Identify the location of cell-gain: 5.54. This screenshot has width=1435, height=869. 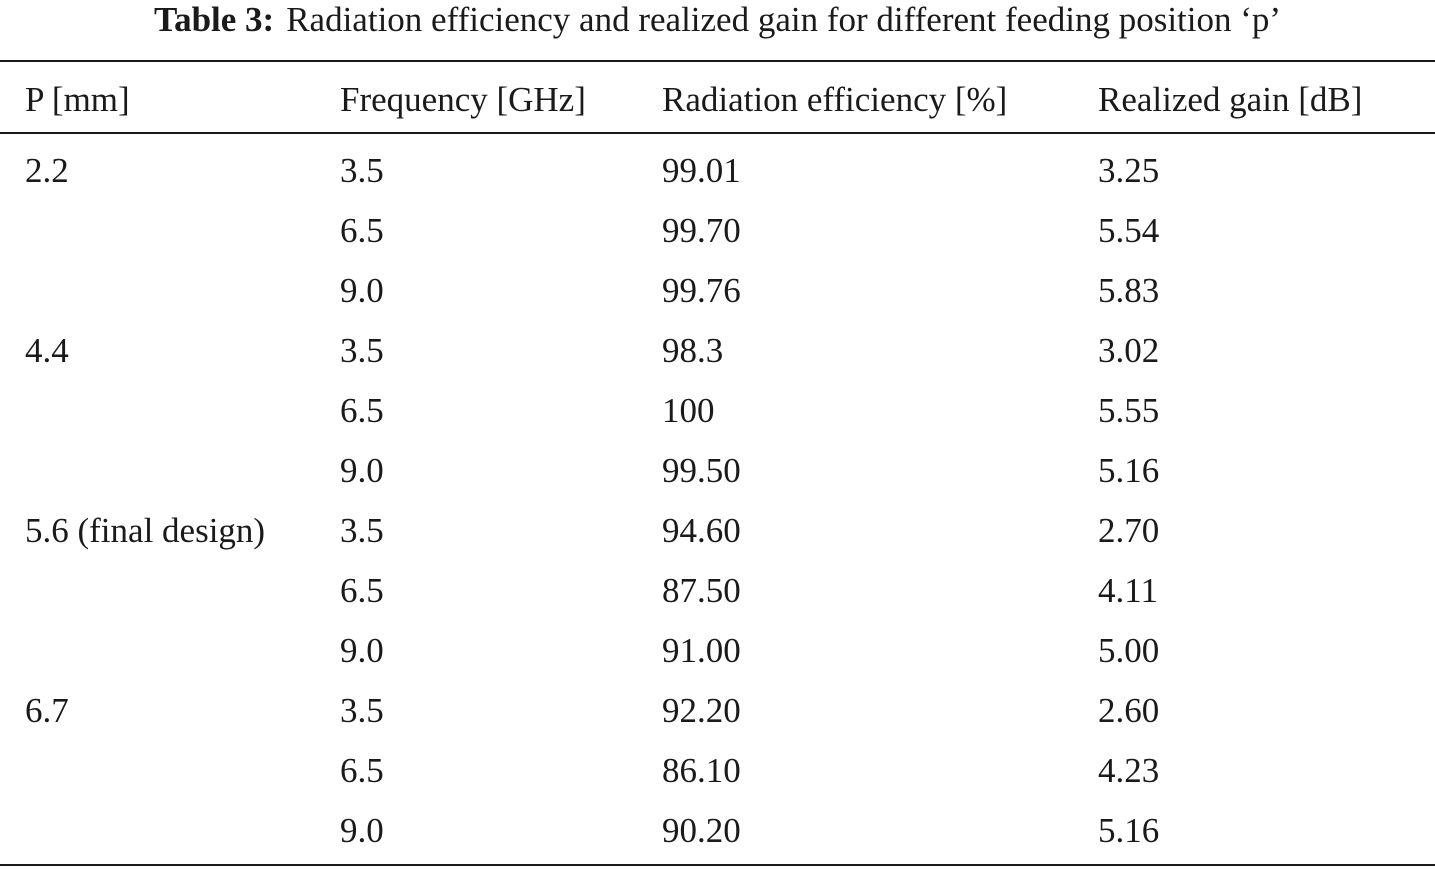
(1129, 230).